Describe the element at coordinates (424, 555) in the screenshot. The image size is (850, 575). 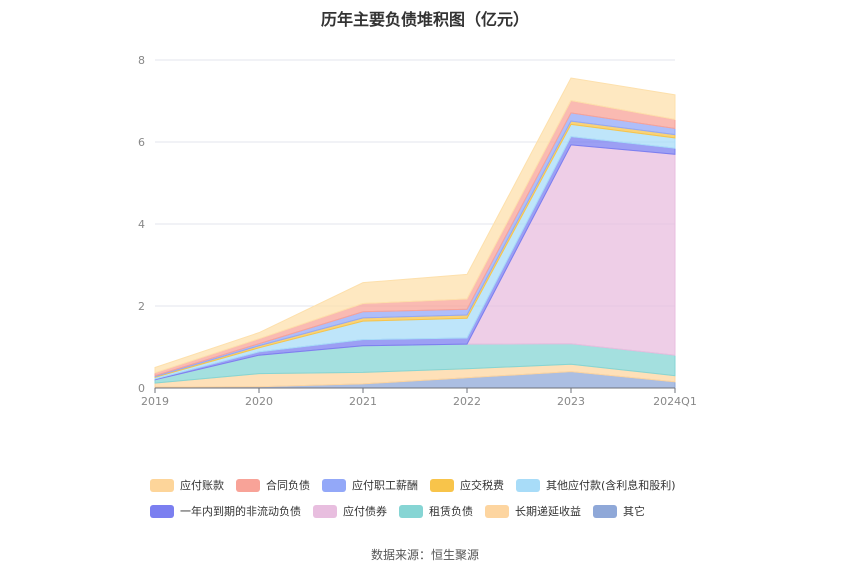
I see `data-source: 数据来源：恒生聚源` at that location.